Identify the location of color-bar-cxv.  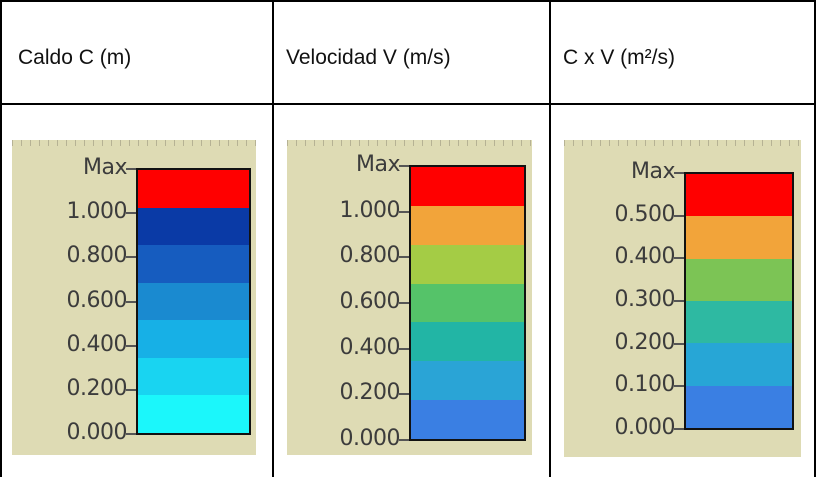
(739, 301).